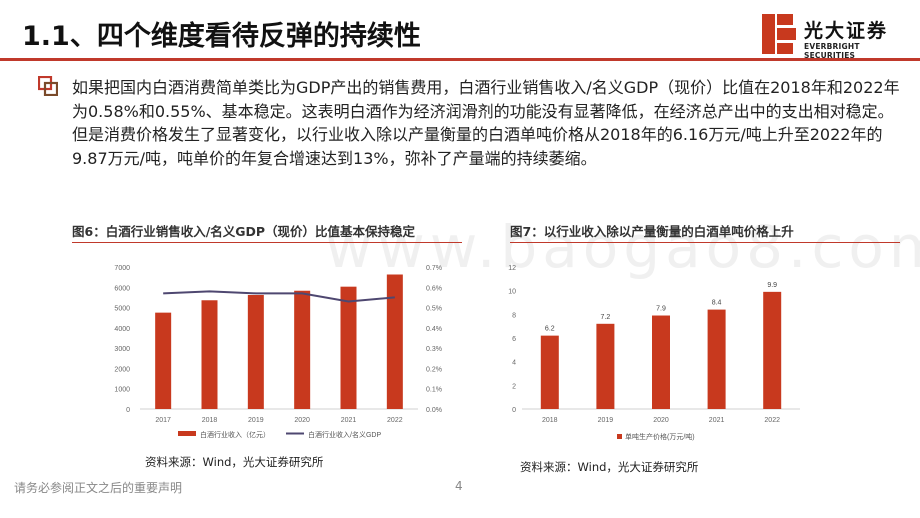  What do you see at coordinates (122, 329) in the screenshot?
I see `y-tick-label: 4000` at bounding box center [122, 329].